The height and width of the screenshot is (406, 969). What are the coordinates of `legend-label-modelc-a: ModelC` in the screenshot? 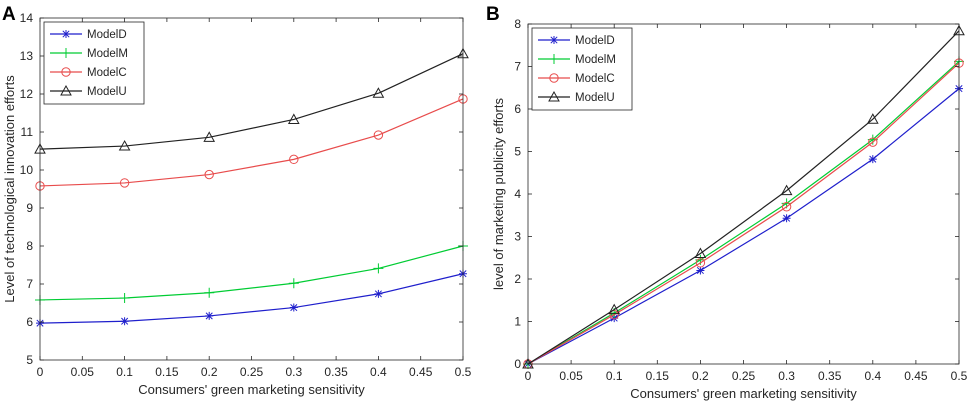 It's located at (107, 73).